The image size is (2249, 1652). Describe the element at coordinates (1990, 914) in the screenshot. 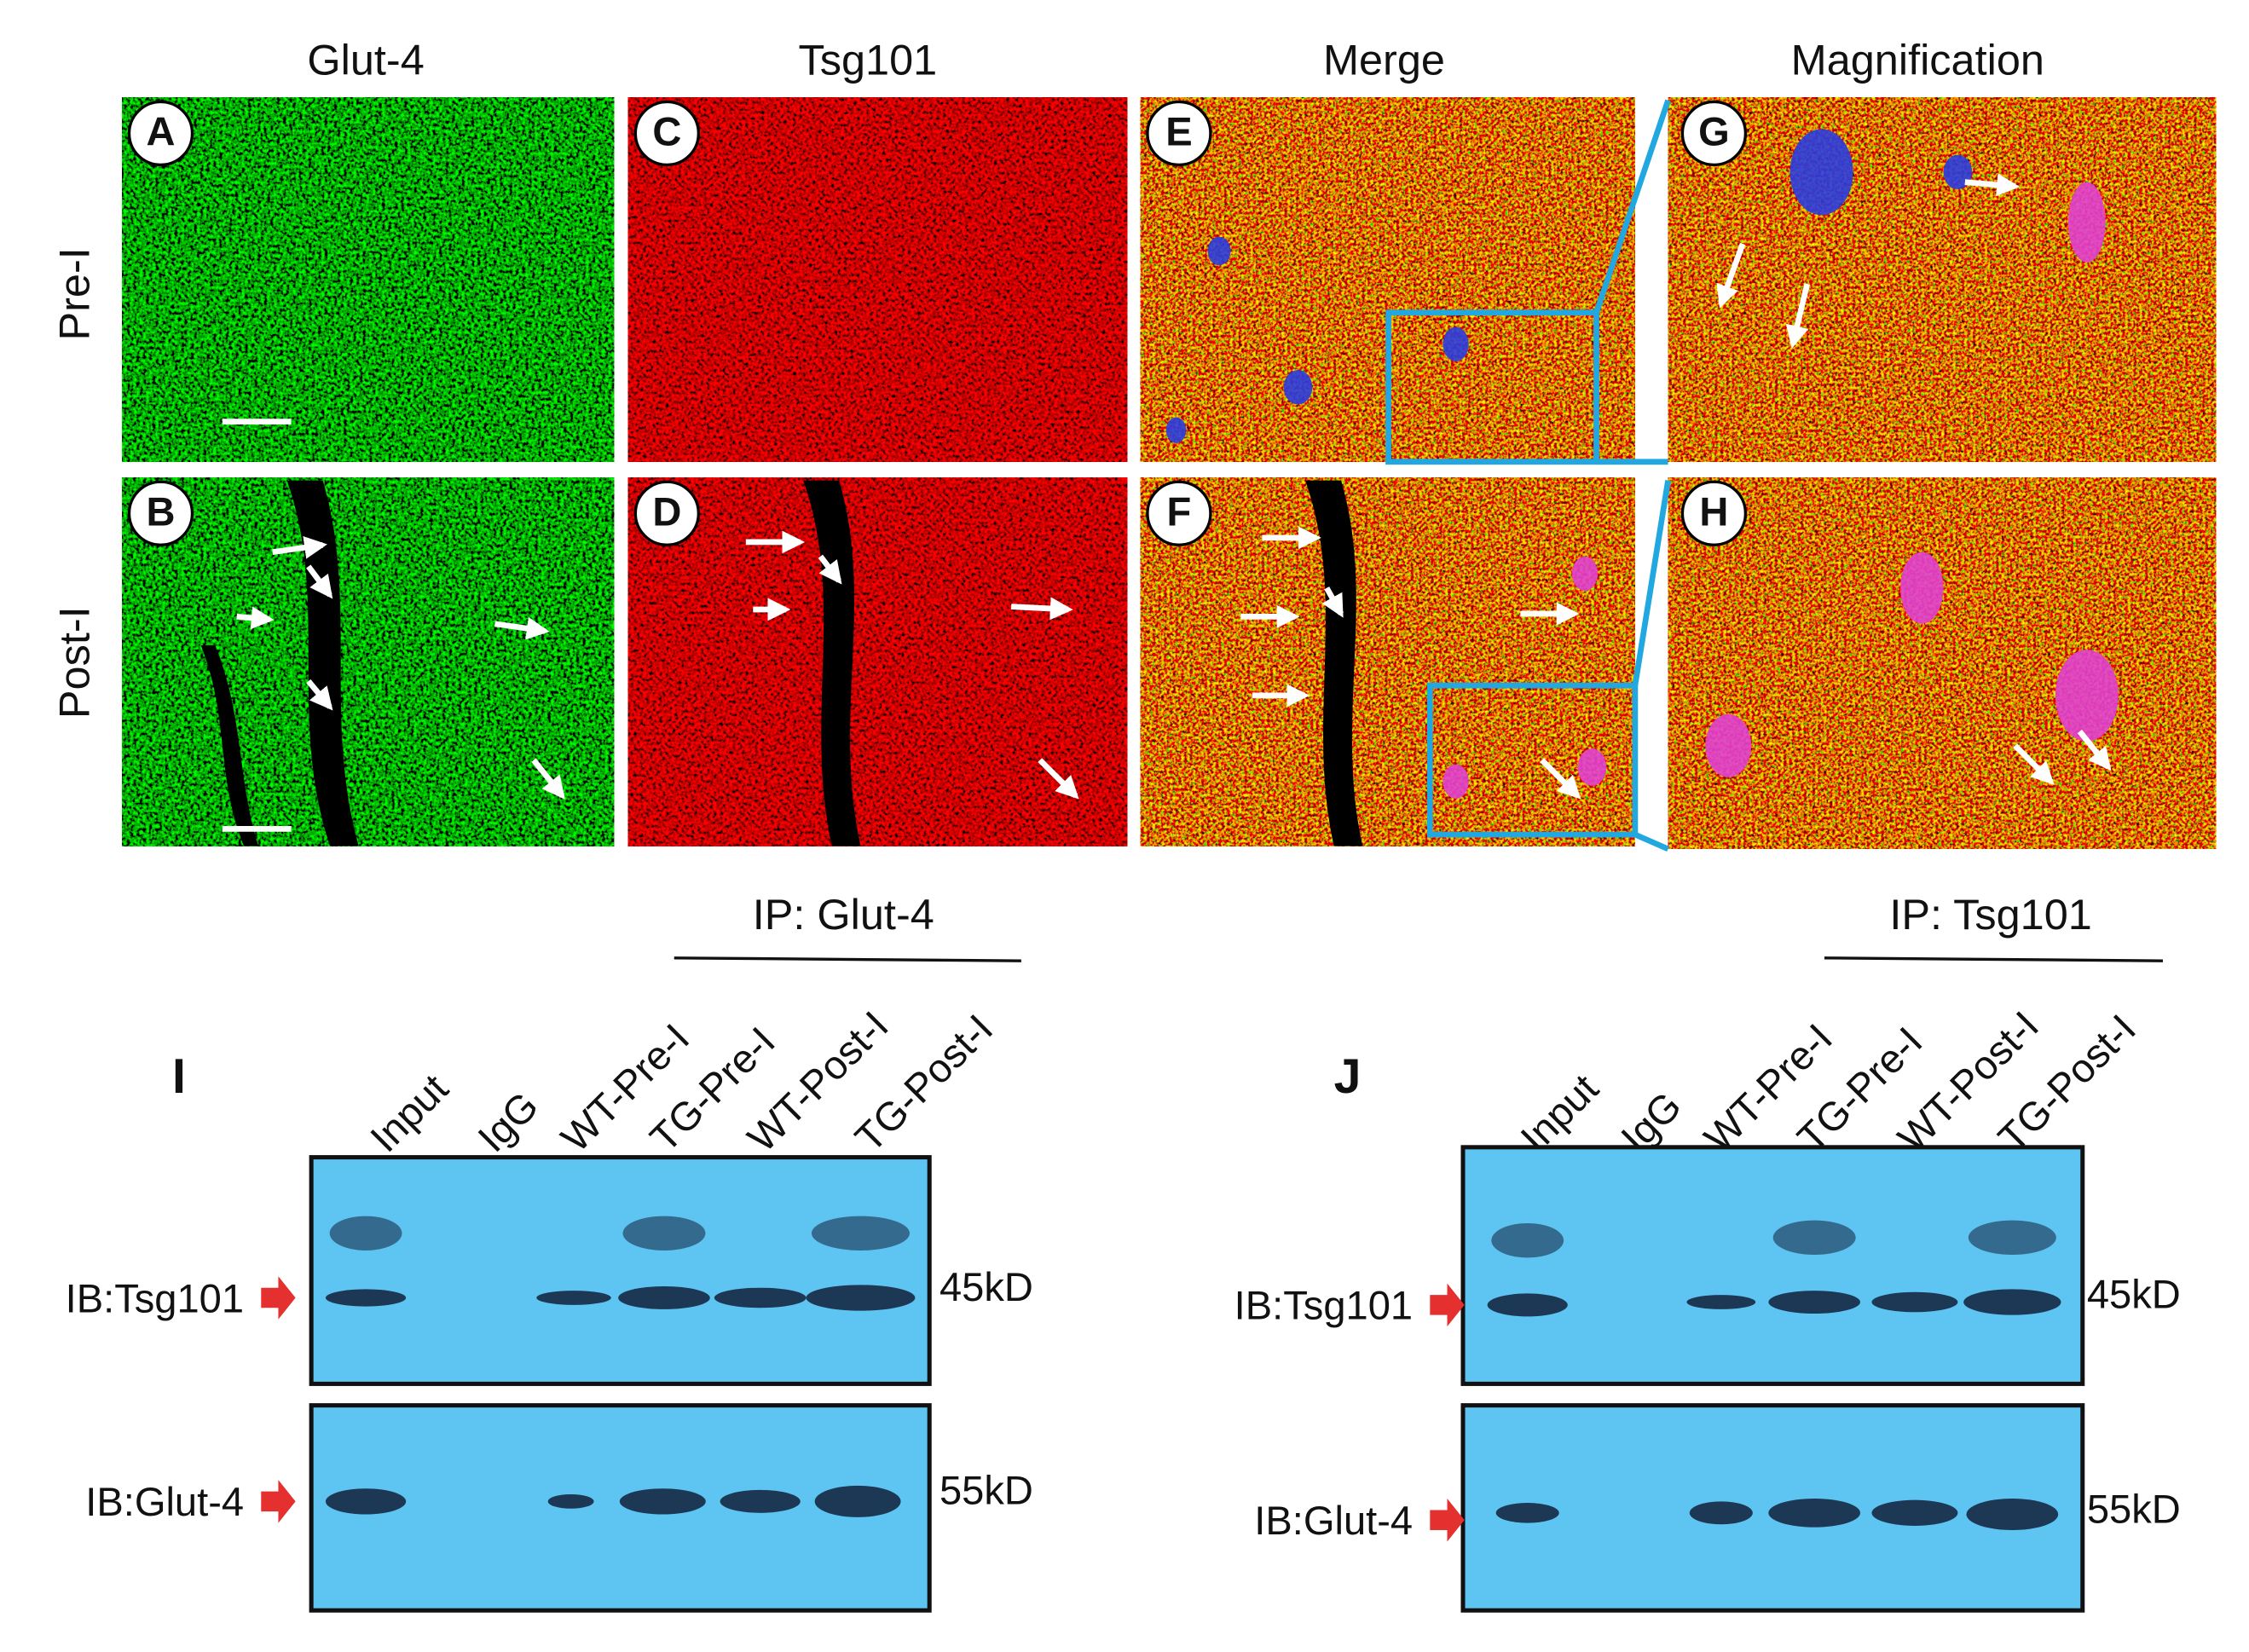

I see `ip-label: IP: Tsg101` at that location.